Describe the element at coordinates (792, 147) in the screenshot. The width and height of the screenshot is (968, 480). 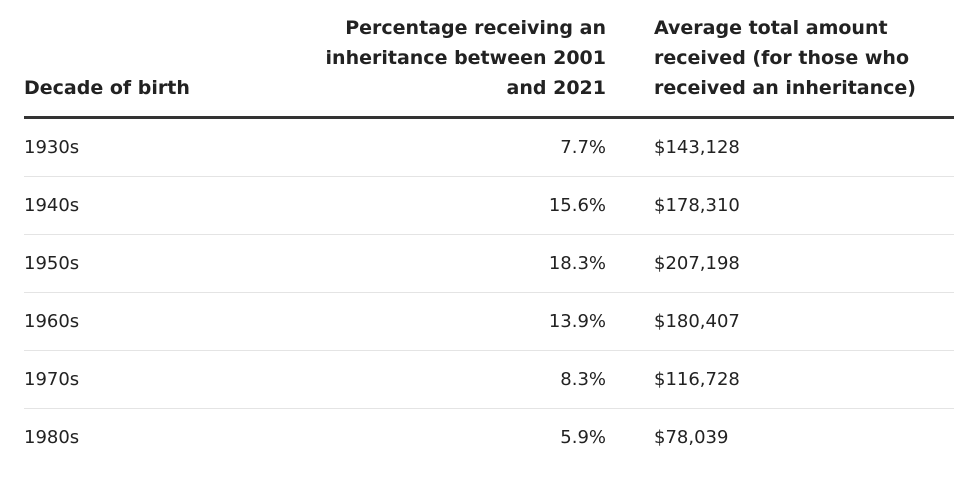
I see `cell-amount: $143,128` at that location.